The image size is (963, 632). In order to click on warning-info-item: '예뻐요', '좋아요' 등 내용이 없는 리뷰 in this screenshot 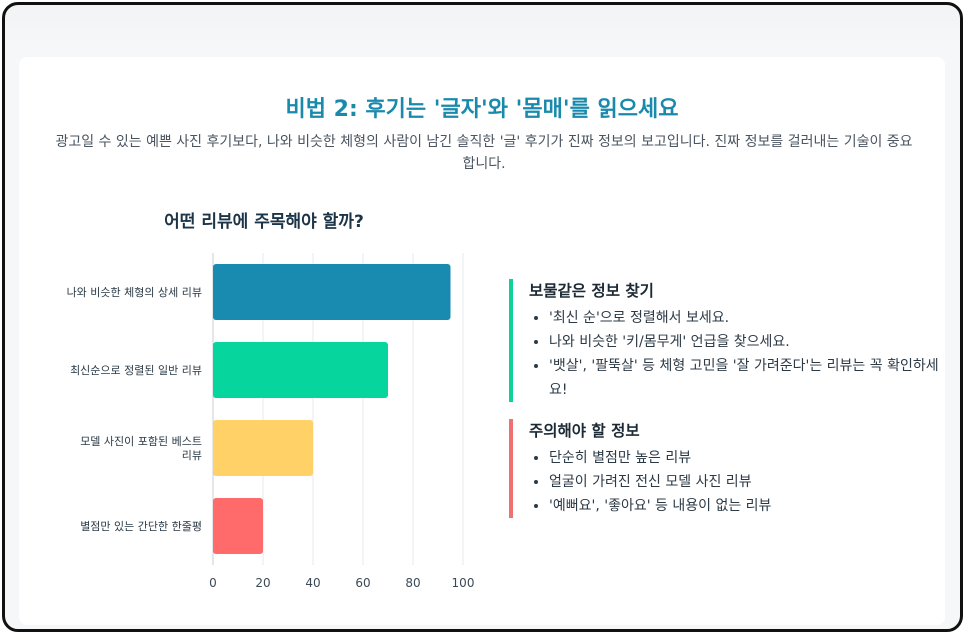, I will do `click(749, 506)`.